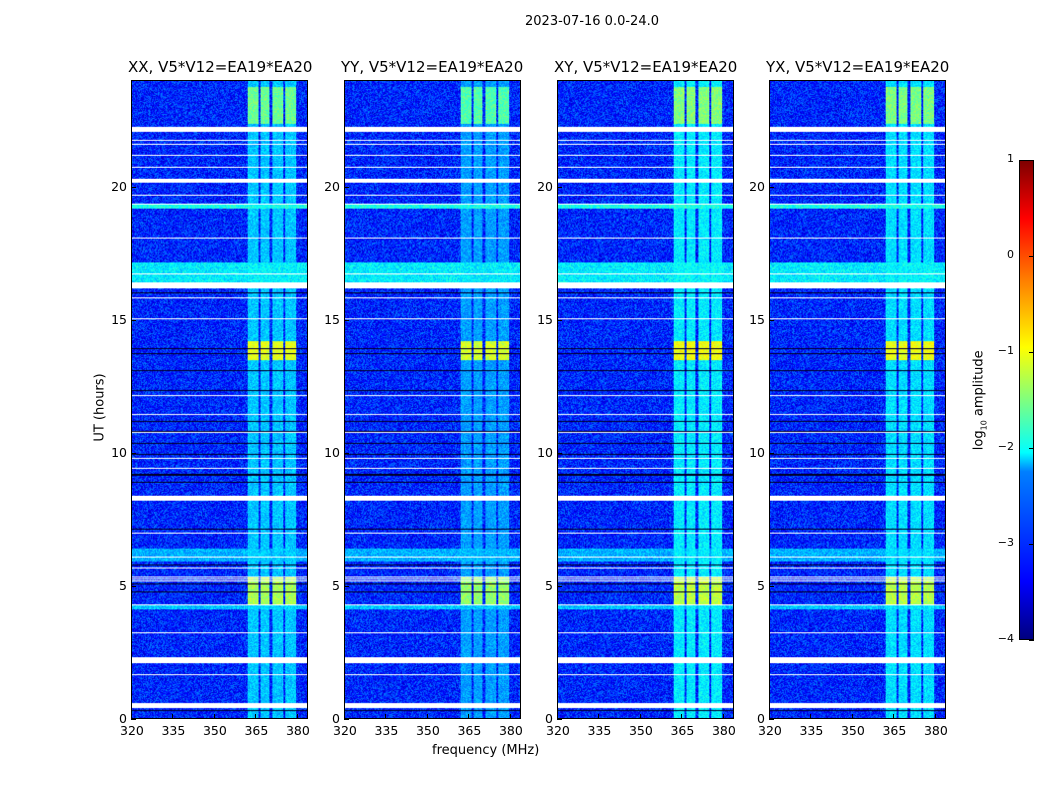 This screenshot has width=1050, height=800. I want to click on y-axis-label: UT (hours), so click(100, 407).